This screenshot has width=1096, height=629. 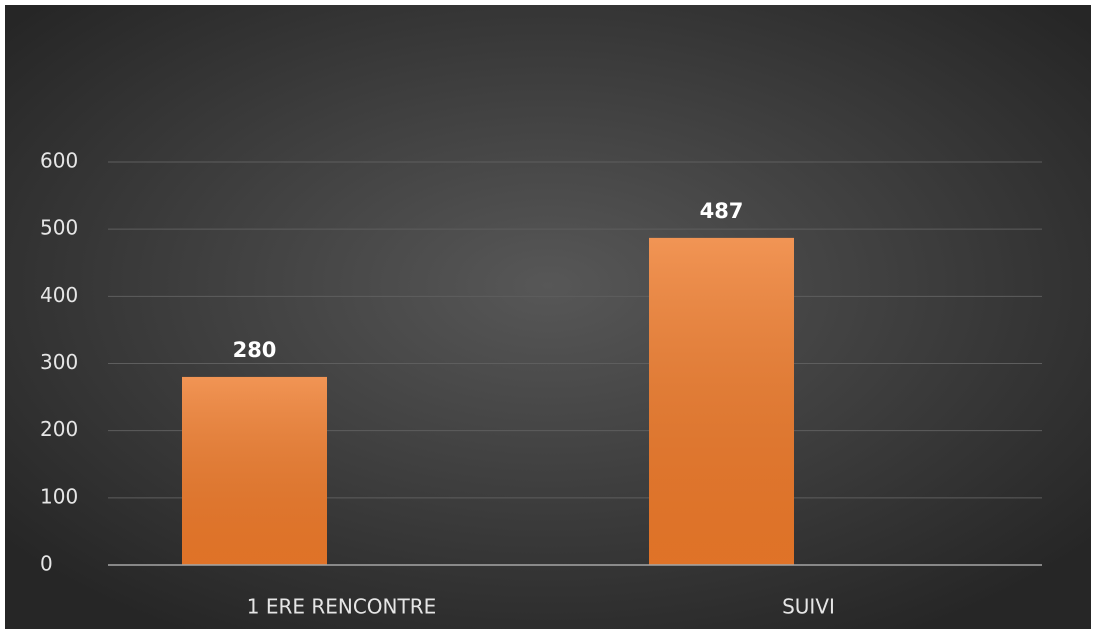 I want to click on data-label: 487, so click(x=722, y=211).